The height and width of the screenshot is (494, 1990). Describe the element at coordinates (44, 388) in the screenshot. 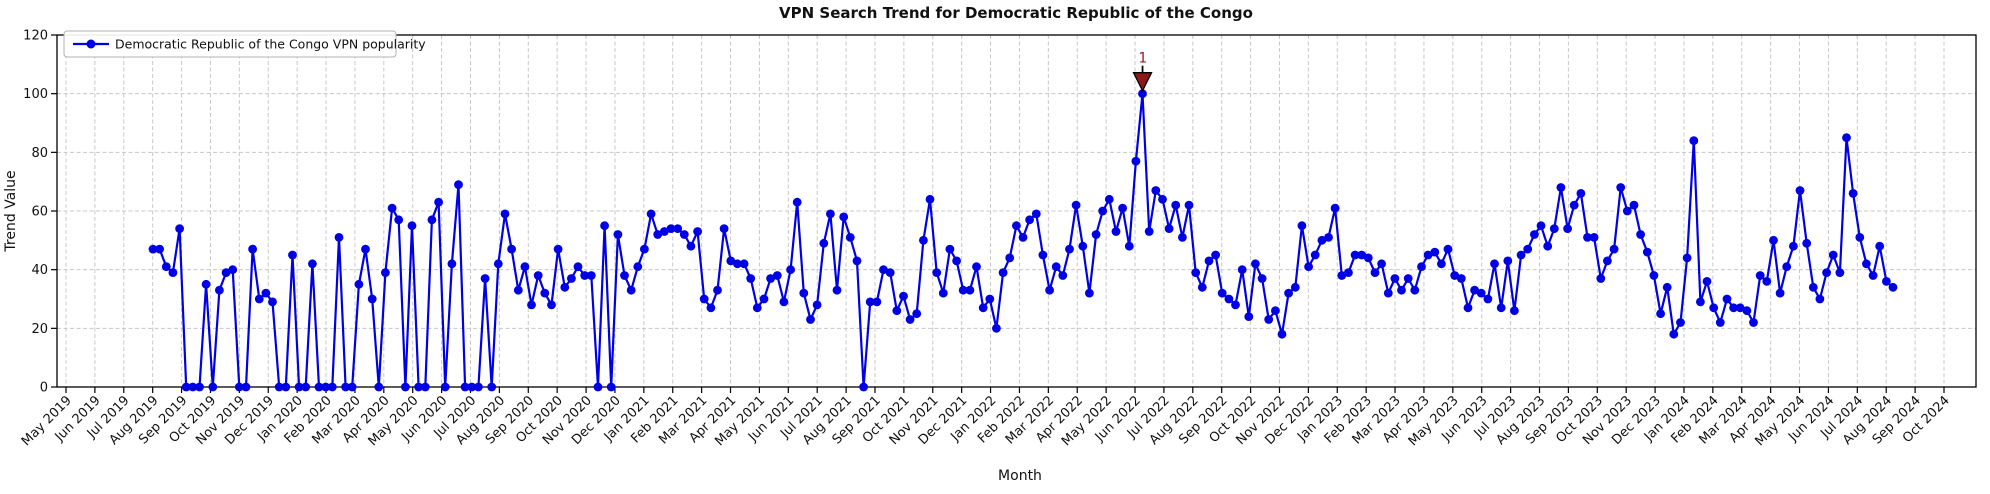

I see `y-tick-label: 0` at that location.